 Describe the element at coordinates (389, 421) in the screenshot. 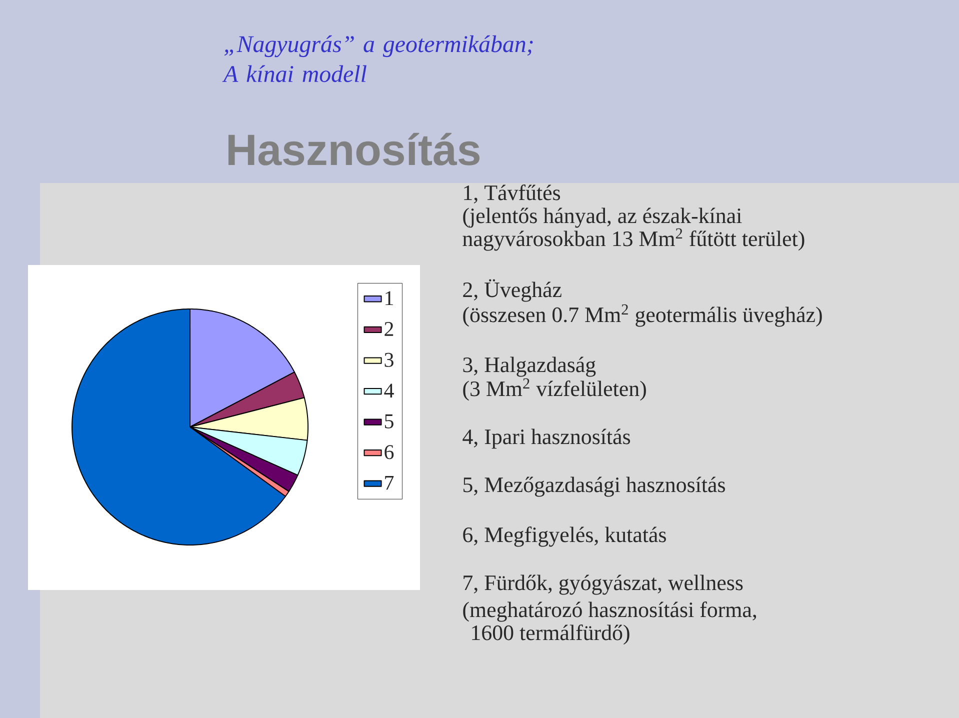

I see `legend-label: 5` at that location.